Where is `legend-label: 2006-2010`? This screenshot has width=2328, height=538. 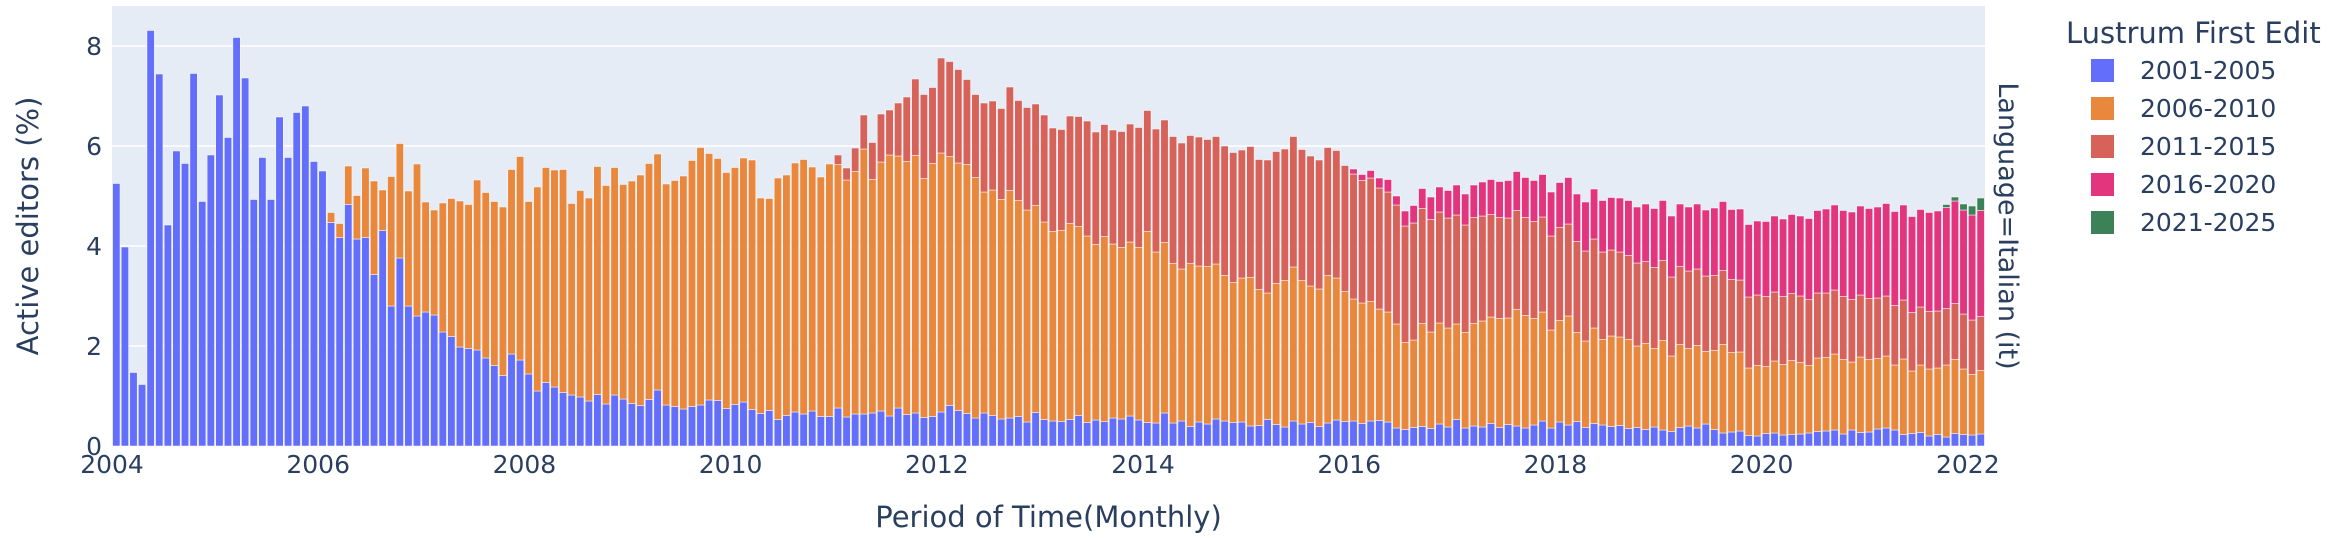 legend-label: 2006-2010 is located at coordinates (2208, 108).